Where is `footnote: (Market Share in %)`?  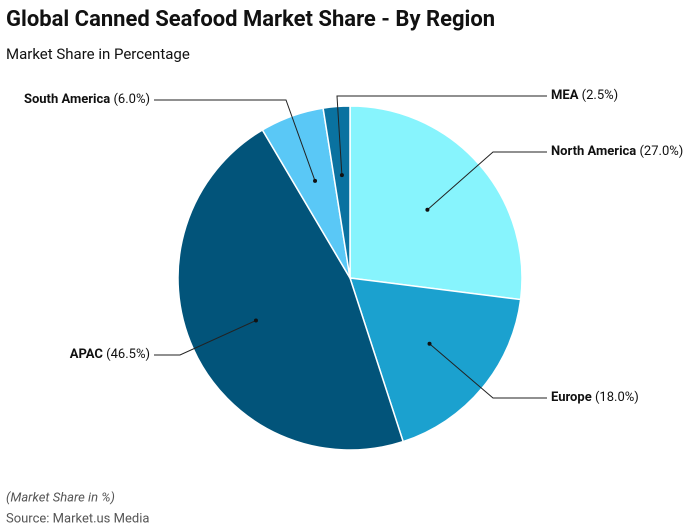
footnote: (Market Share in %) is located at coordinates (60, 497).